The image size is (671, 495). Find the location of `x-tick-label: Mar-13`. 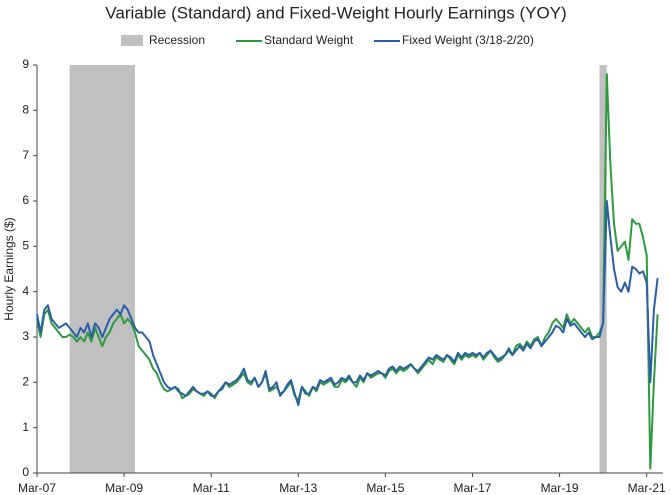

x-tick-label: Mar-13 is located at coordinates (298, 488).